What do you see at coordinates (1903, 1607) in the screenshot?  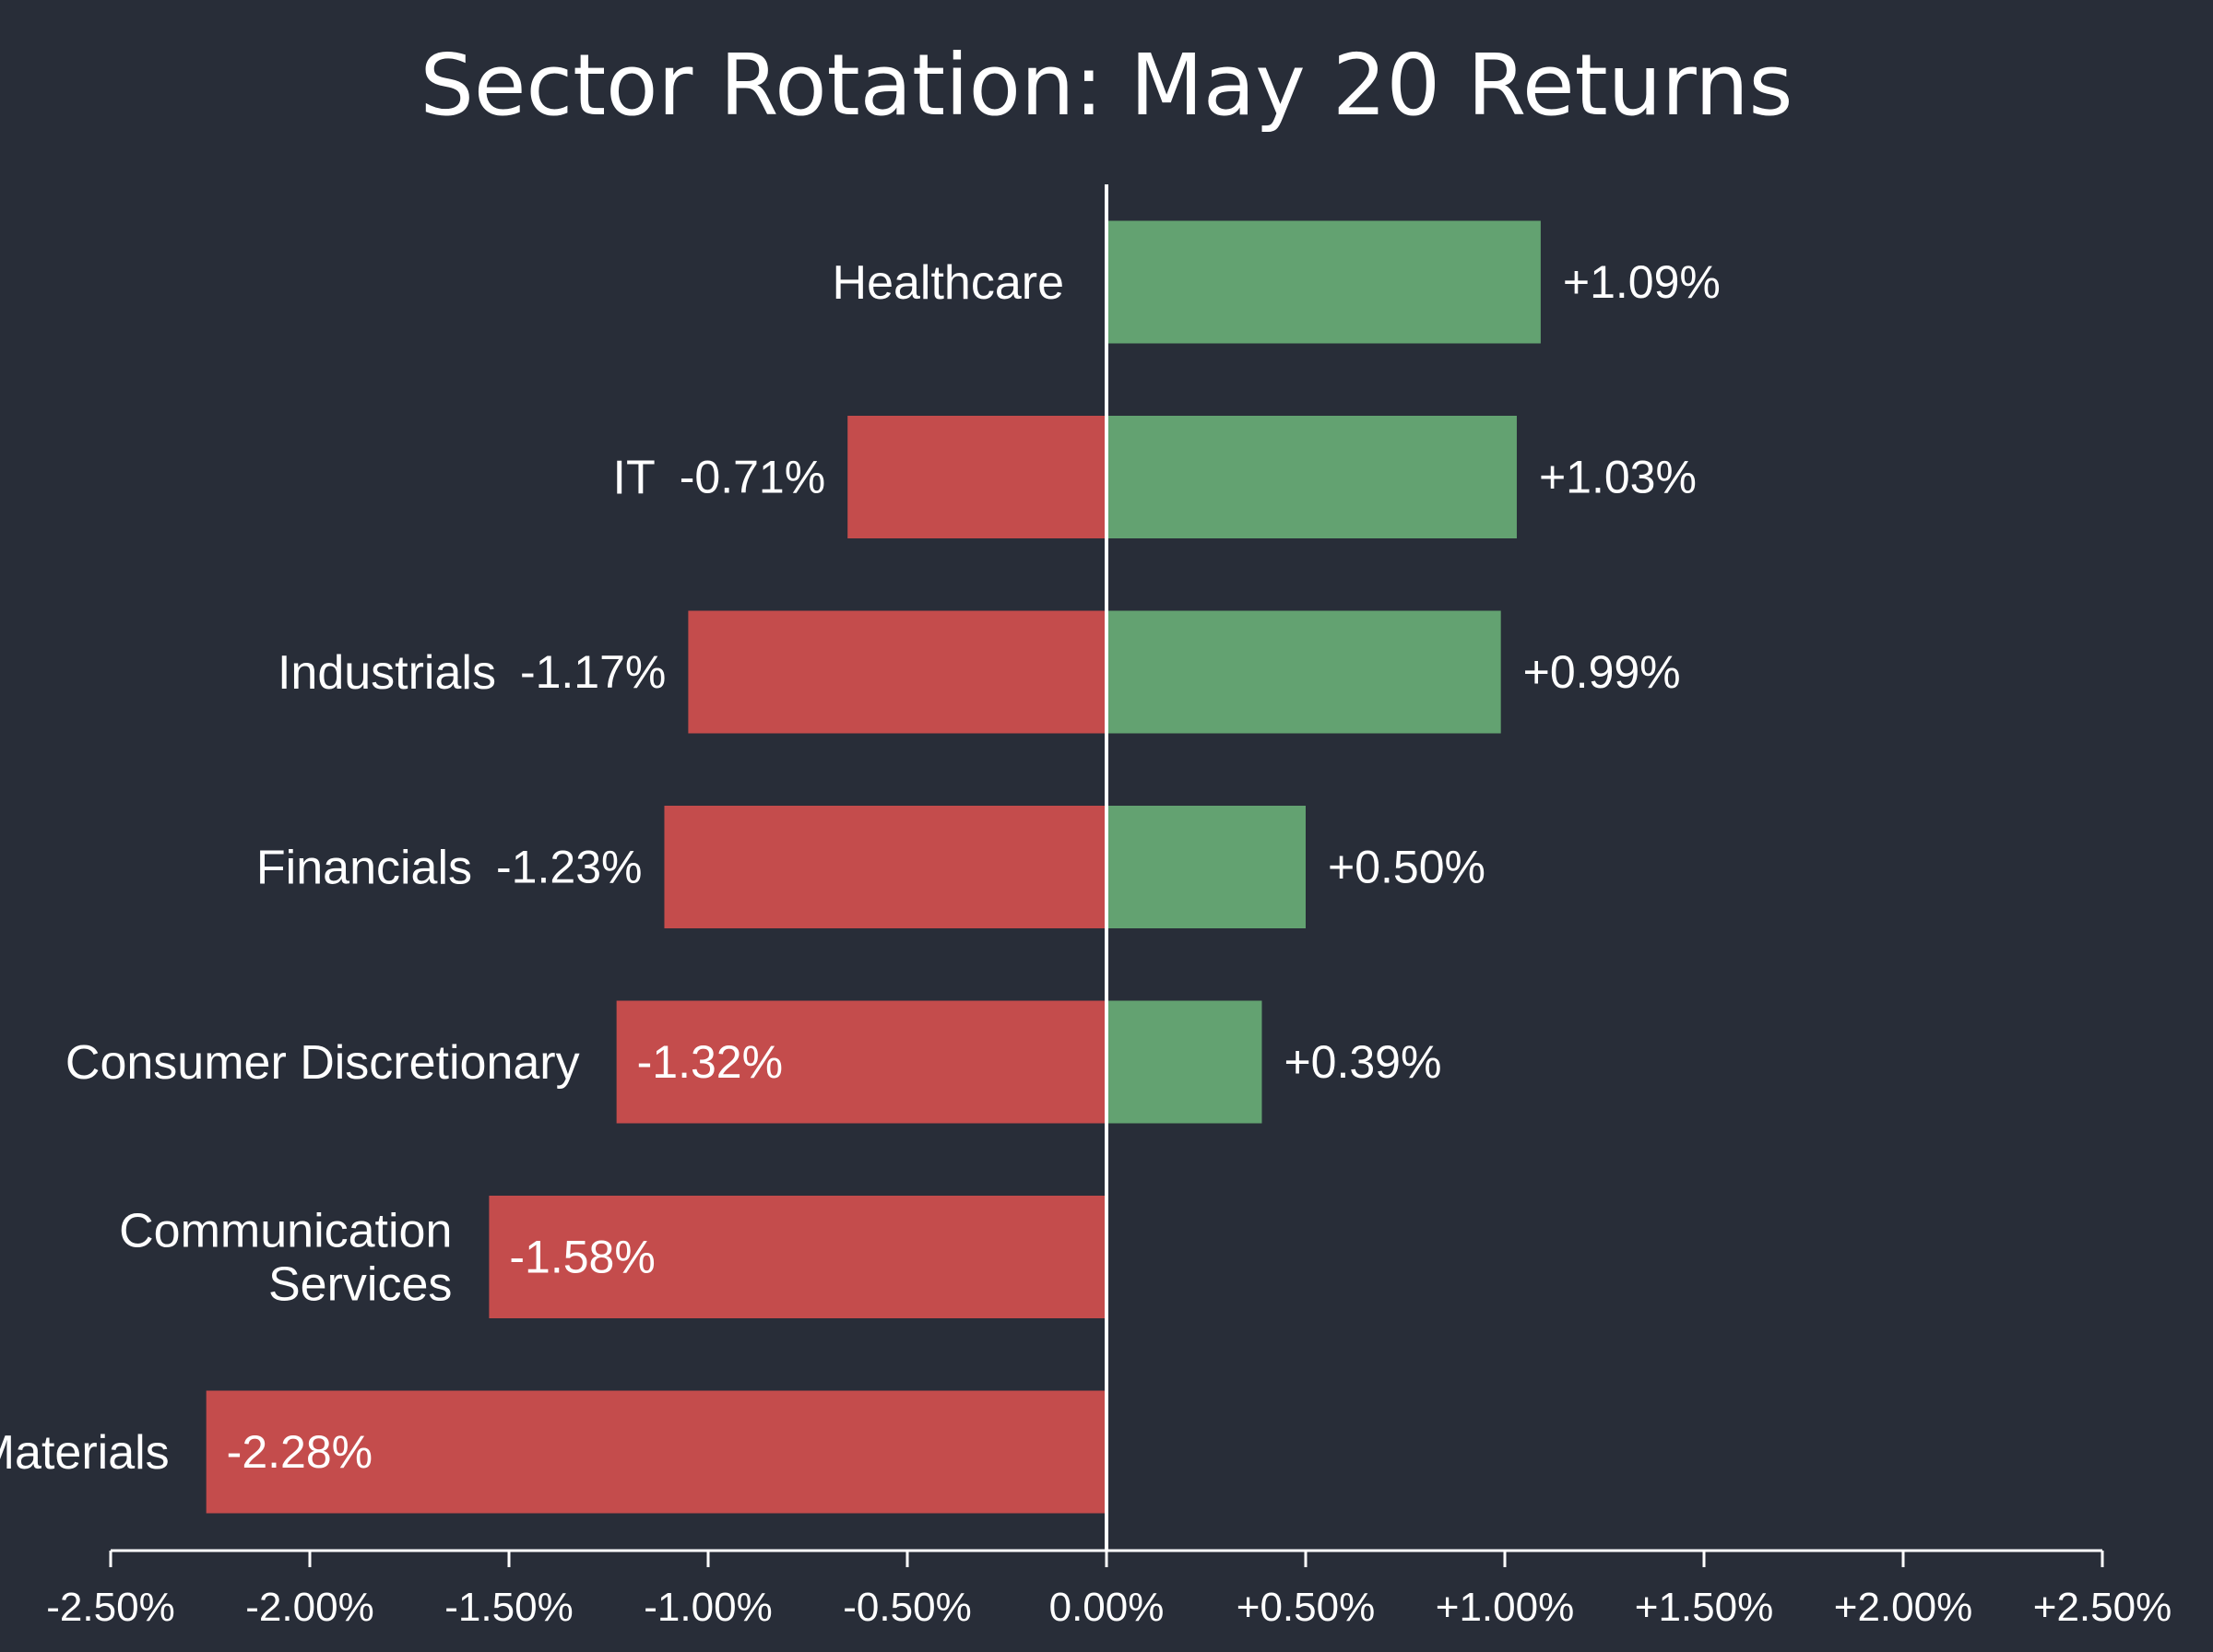 I see `x-tick-label: +2.00%` at bounding box center [1903, 1607].